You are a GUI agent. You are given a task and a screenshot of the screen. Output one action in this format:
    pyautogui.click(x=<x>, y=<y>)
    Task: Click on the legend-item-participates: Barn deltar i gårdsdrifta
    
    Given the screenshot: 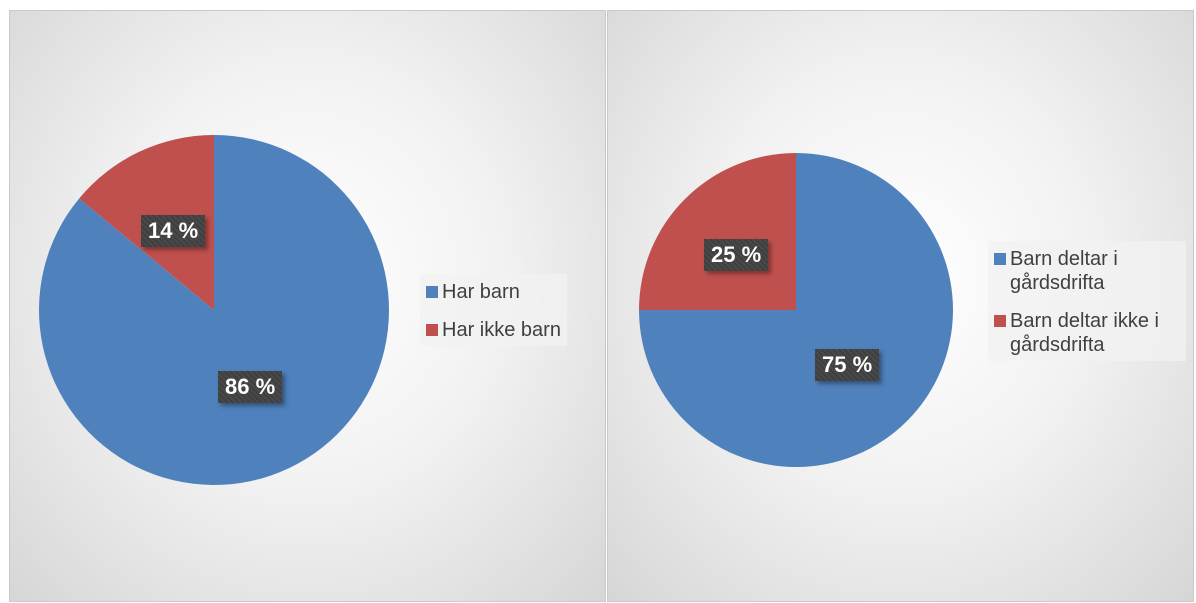 What is the action you would take?
    pyautogui.click(x=1087, y=271)
    